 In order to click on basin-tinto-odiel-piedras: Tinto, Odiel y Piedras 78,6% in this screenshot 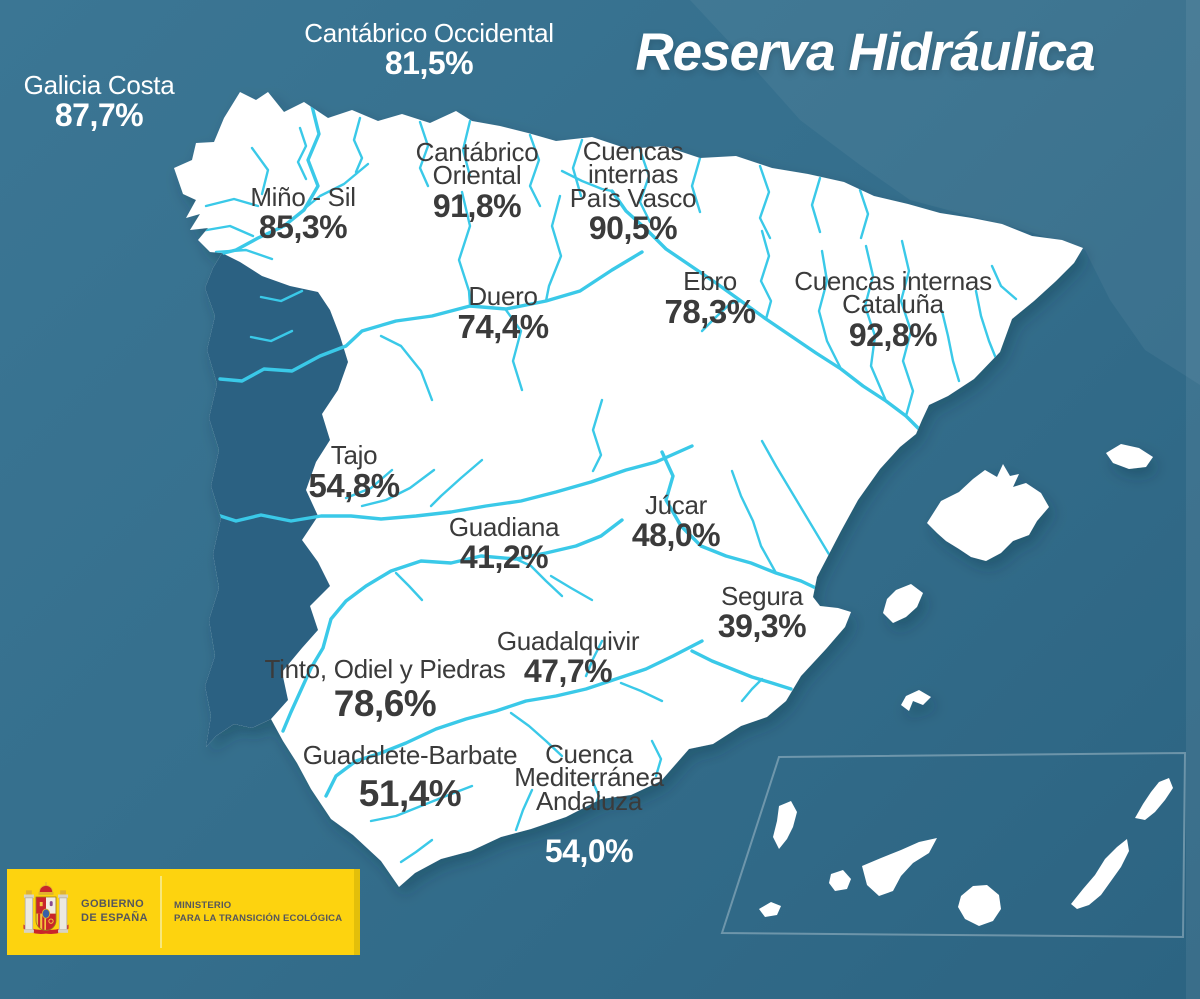, I will do `click(385, 689)`.